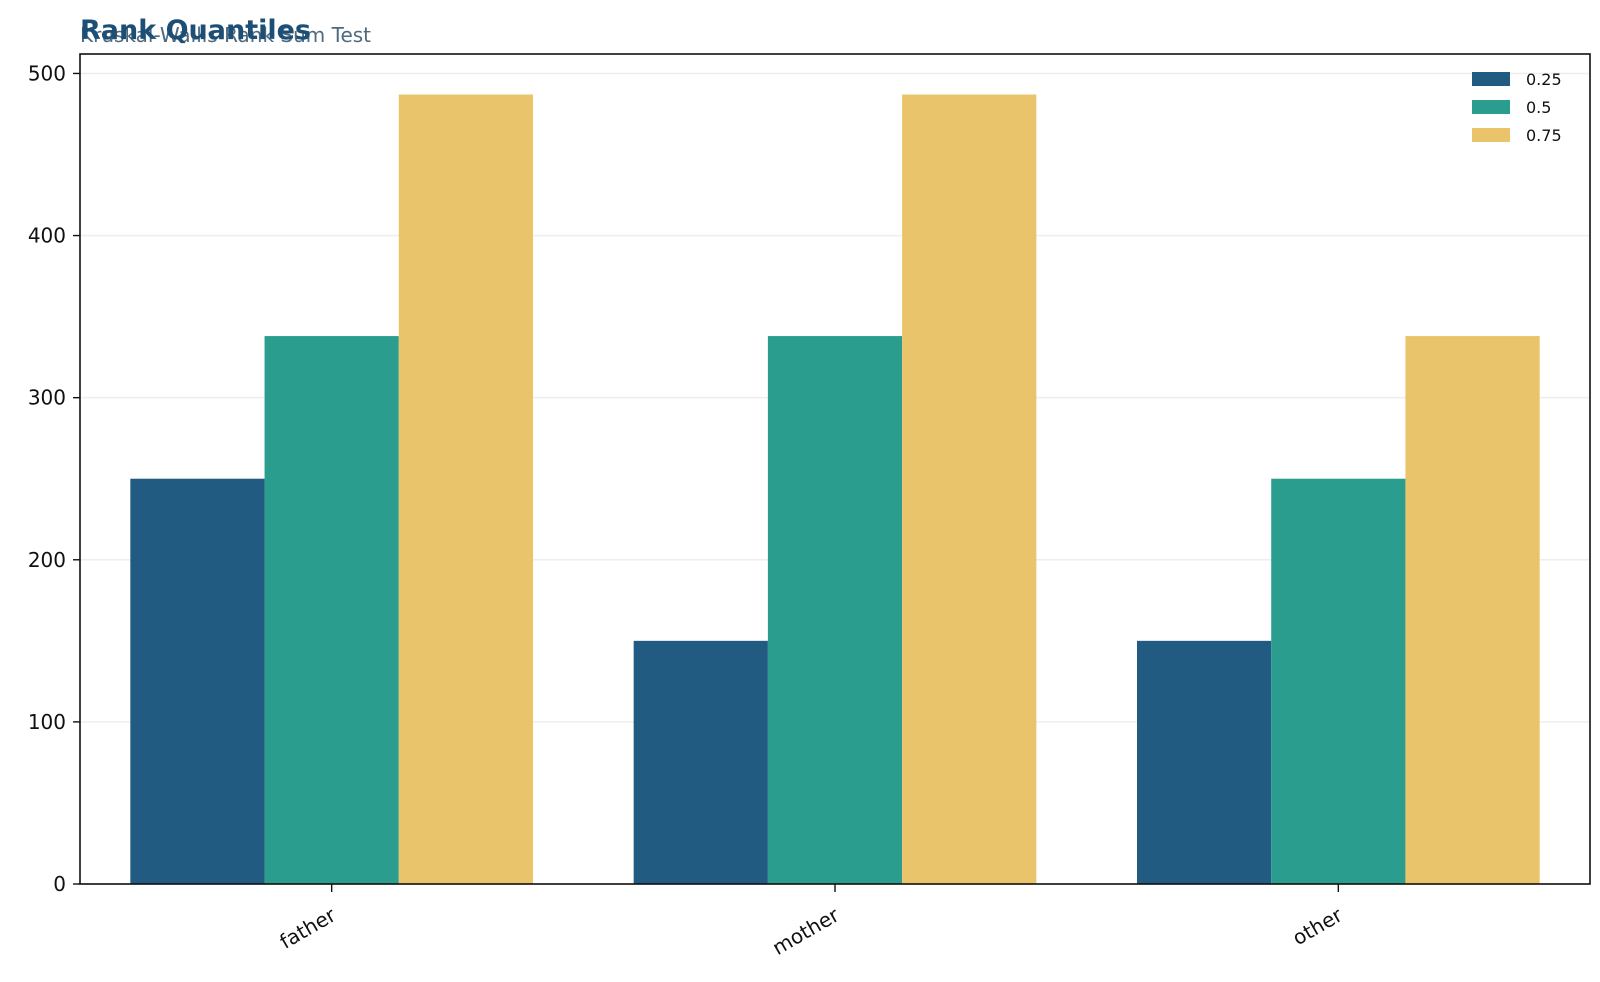  Describe the element at coordinates (1338, 681) in the screenshot. I see `bar-other-0.5` at that location.